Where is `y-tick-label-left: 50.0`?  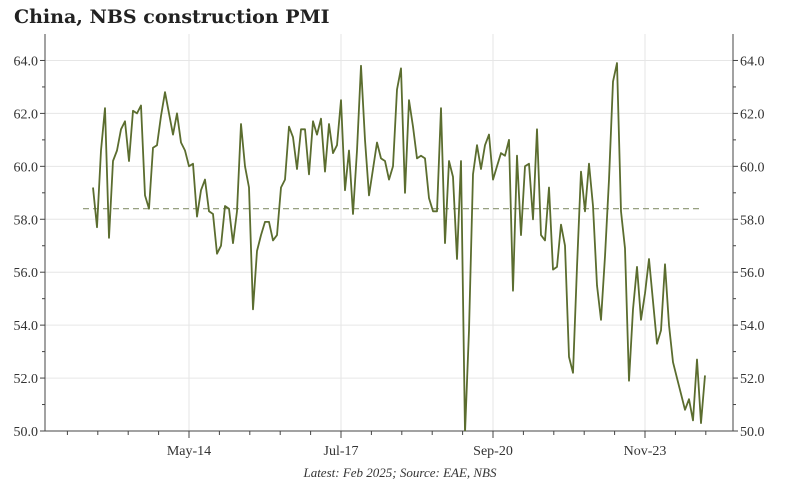
y-tick-label-left: 50.0 is located at coordinates (26, 432).